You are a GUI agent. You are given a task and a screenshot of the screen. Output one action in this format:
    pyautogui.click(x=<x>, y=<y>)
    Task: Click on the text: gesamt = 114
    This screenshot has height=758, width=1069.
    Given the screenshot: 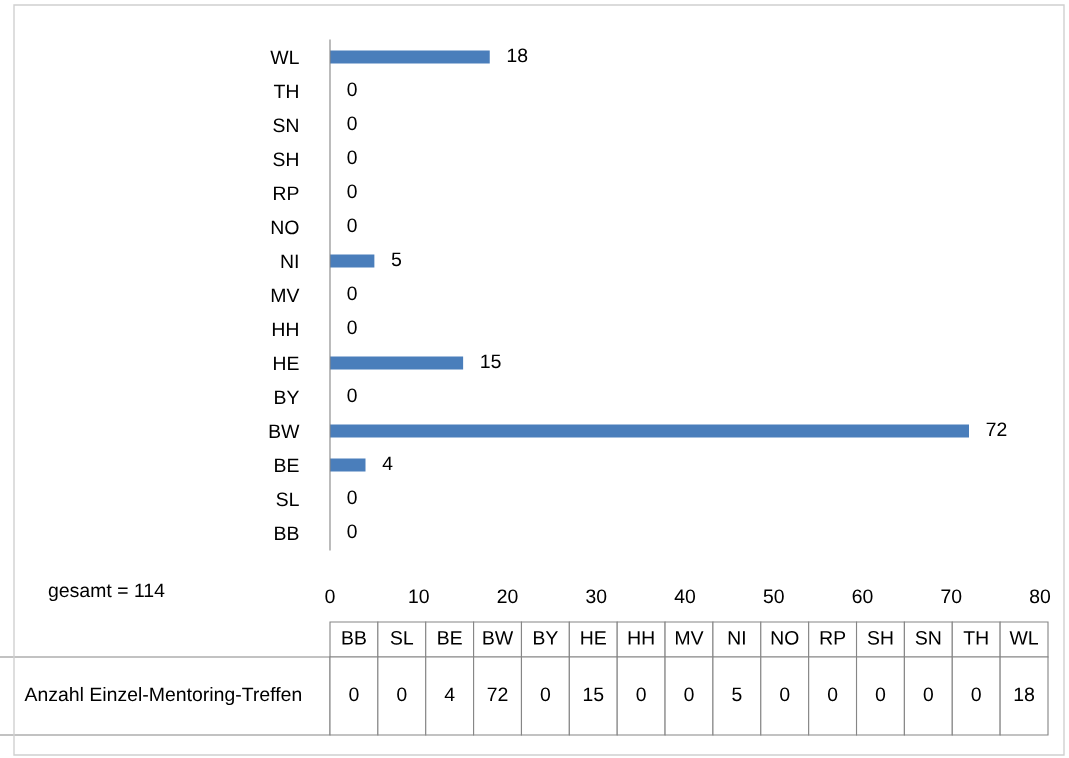 What is the action you would take?
    pyautogui.click(x=106, y=592)
    